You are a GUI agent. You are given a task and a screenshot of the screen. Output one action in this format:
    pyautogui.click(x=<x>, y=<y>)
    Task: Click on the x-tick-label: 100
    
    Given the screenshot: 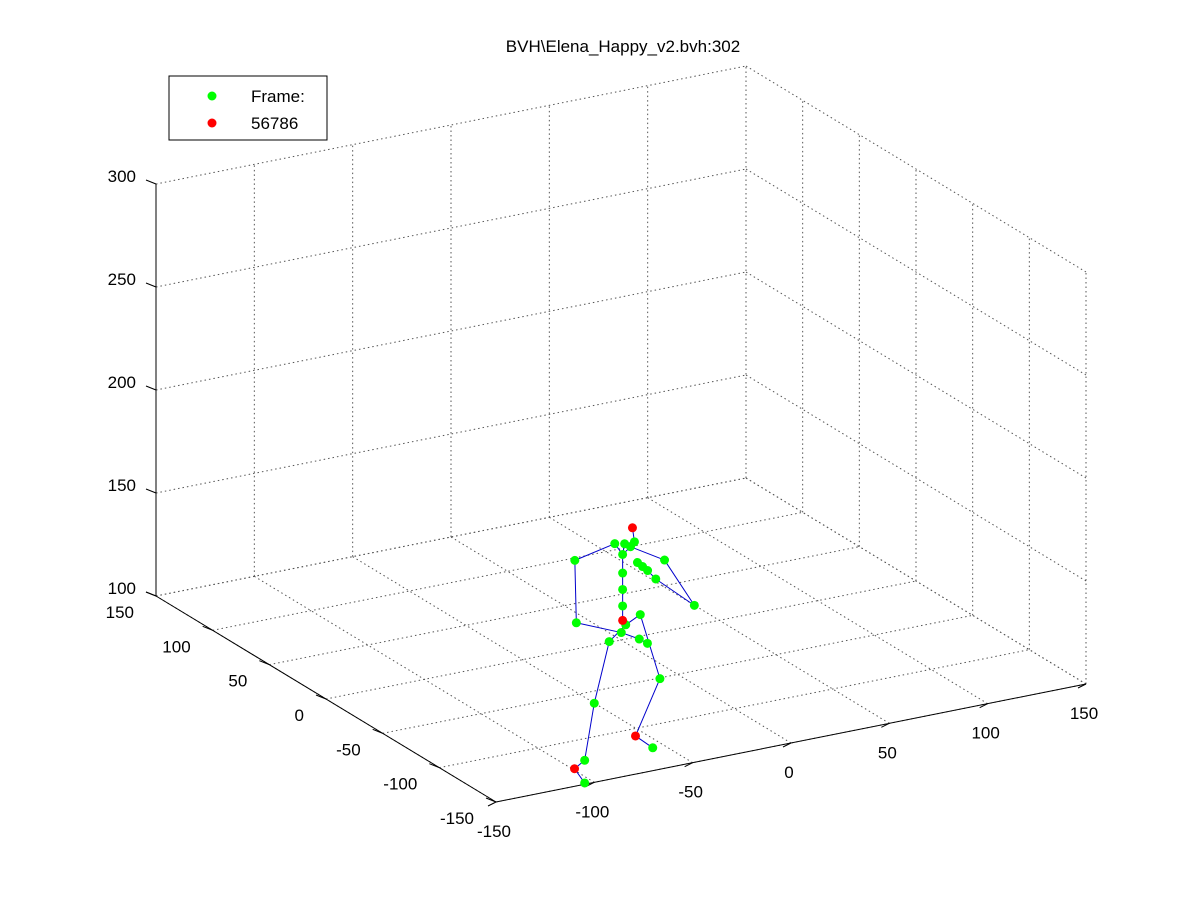 What is the action you would take?
    pyautogui.click(x=985, y=733)
    